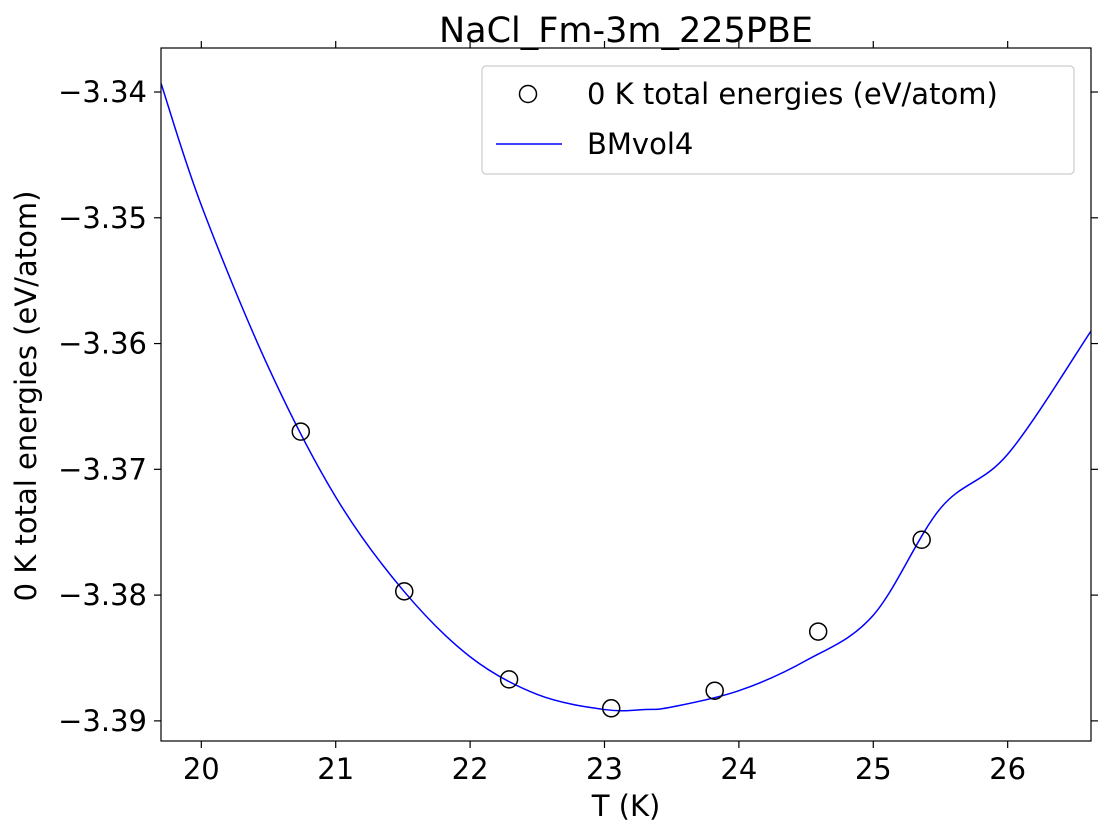  I want to click on x-tick-label: 22, so click(470, 769).